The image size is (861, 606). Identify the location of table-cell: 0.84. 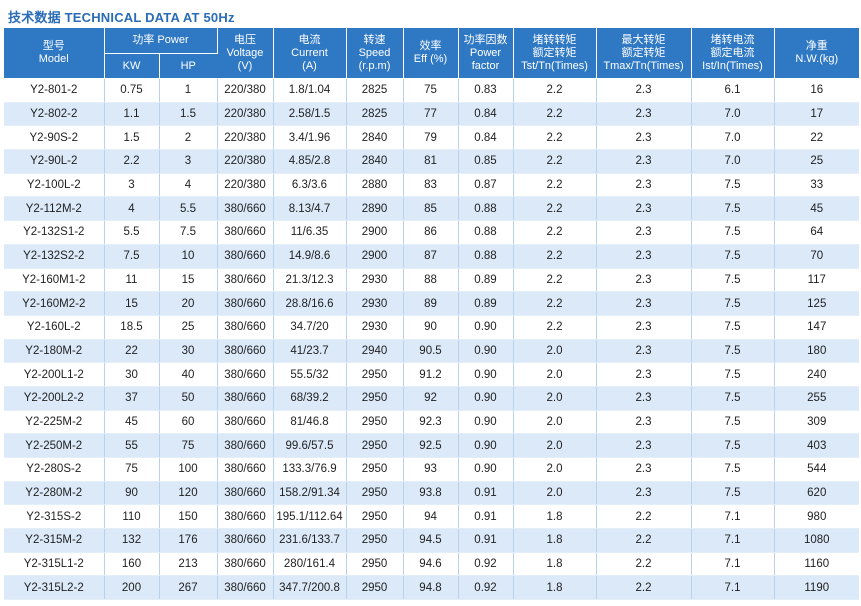
(486, 114).